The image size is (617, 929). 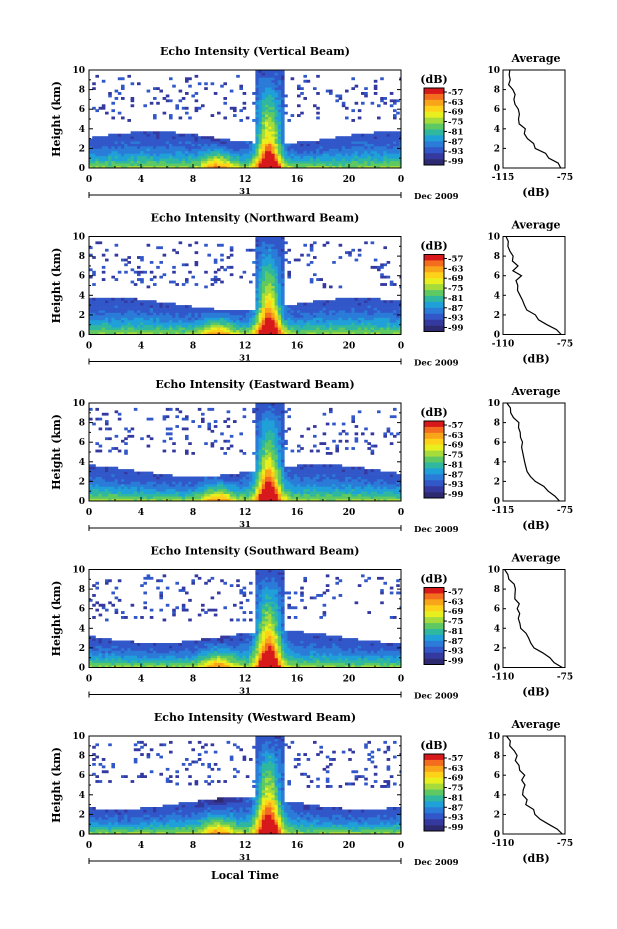 What do you see at coordinates (82, 257) in the screenshot?
I see `y-tick-label: 8` at bounding box center [82, 257].